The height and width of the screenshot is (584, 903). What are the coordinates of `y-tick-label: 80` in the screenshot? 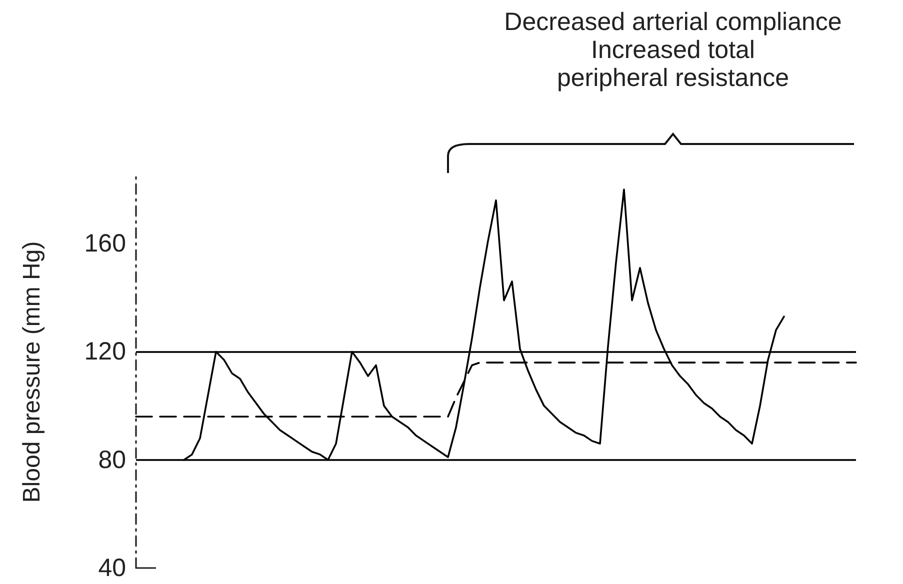 It's located at (112, 460).